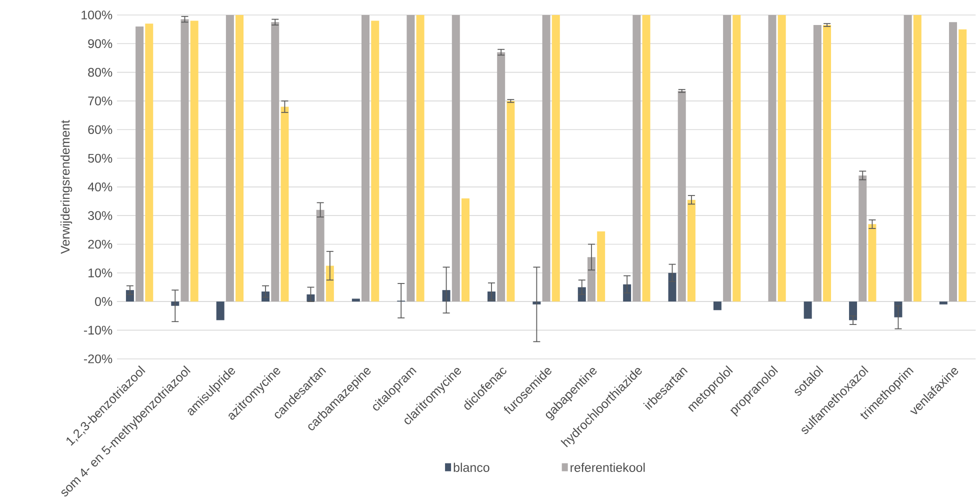  What do you see at coordinates (472, 467) in the screenshot?
I see `legend-label: blanco` at bounding box center [472, 467].